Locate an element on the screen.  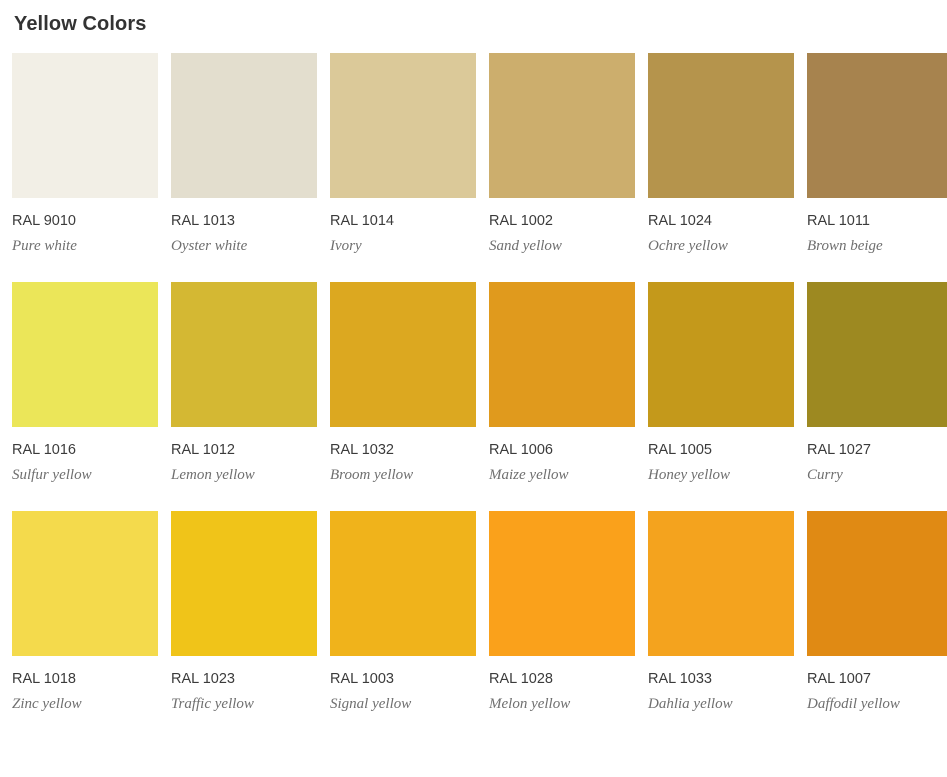
swatch-cell: RAL 1028 Melon yellow is located at coordinates (562, 612).